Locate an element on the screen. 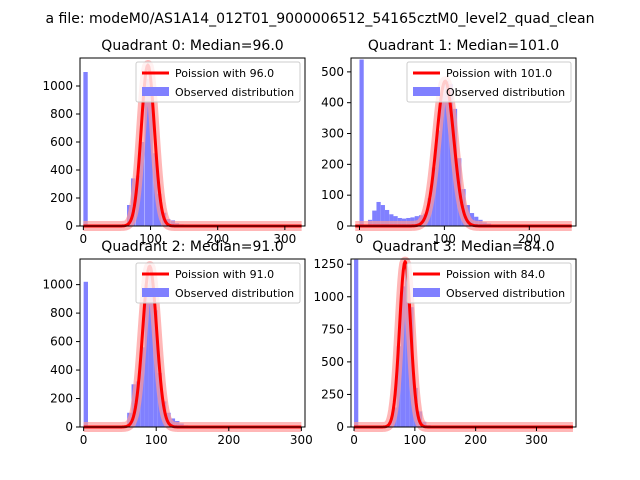 The width and height of the screenshot is (640, 480). legend: Poission with 91.0 Observed distribution is located at coordinates (218, 283).